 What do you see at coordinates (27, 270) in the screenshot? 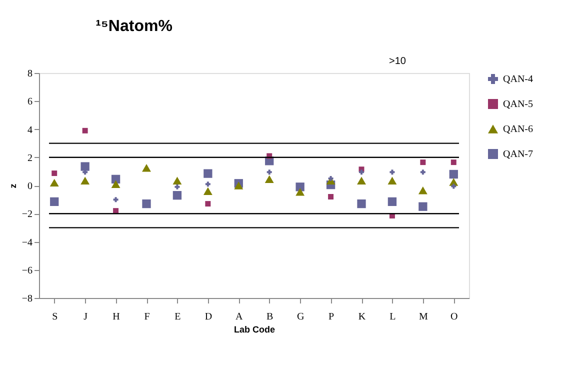
I see `y-tick-label: −6` at bounding box center [27, 270].